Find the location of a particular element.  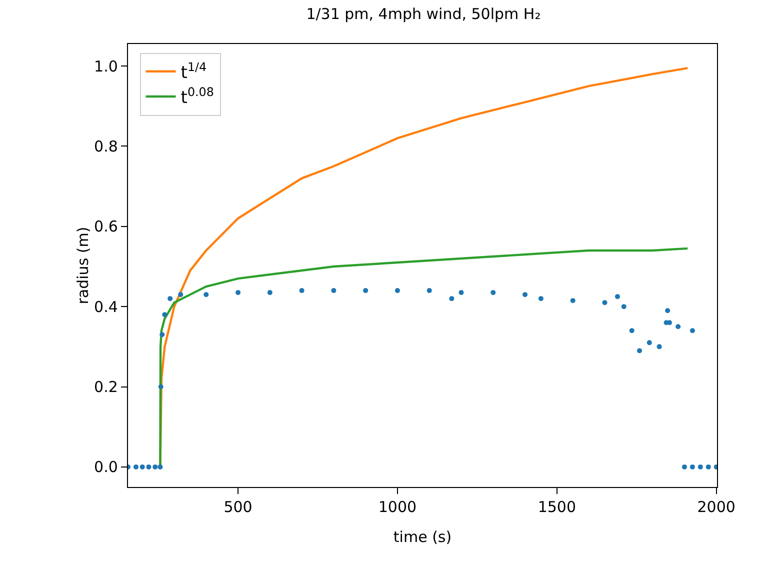

y-tick-label: 0.0 is located at coordinates (106, 467).